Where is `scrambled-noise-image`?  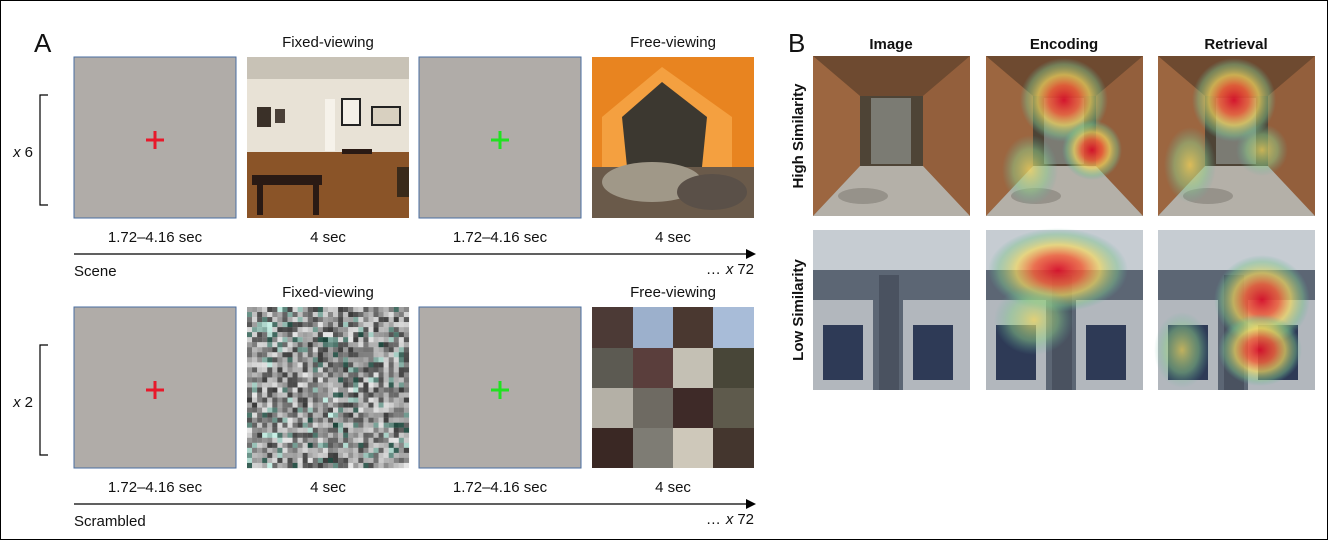 scrambled-noise-image is located at coordinates (328, 388).